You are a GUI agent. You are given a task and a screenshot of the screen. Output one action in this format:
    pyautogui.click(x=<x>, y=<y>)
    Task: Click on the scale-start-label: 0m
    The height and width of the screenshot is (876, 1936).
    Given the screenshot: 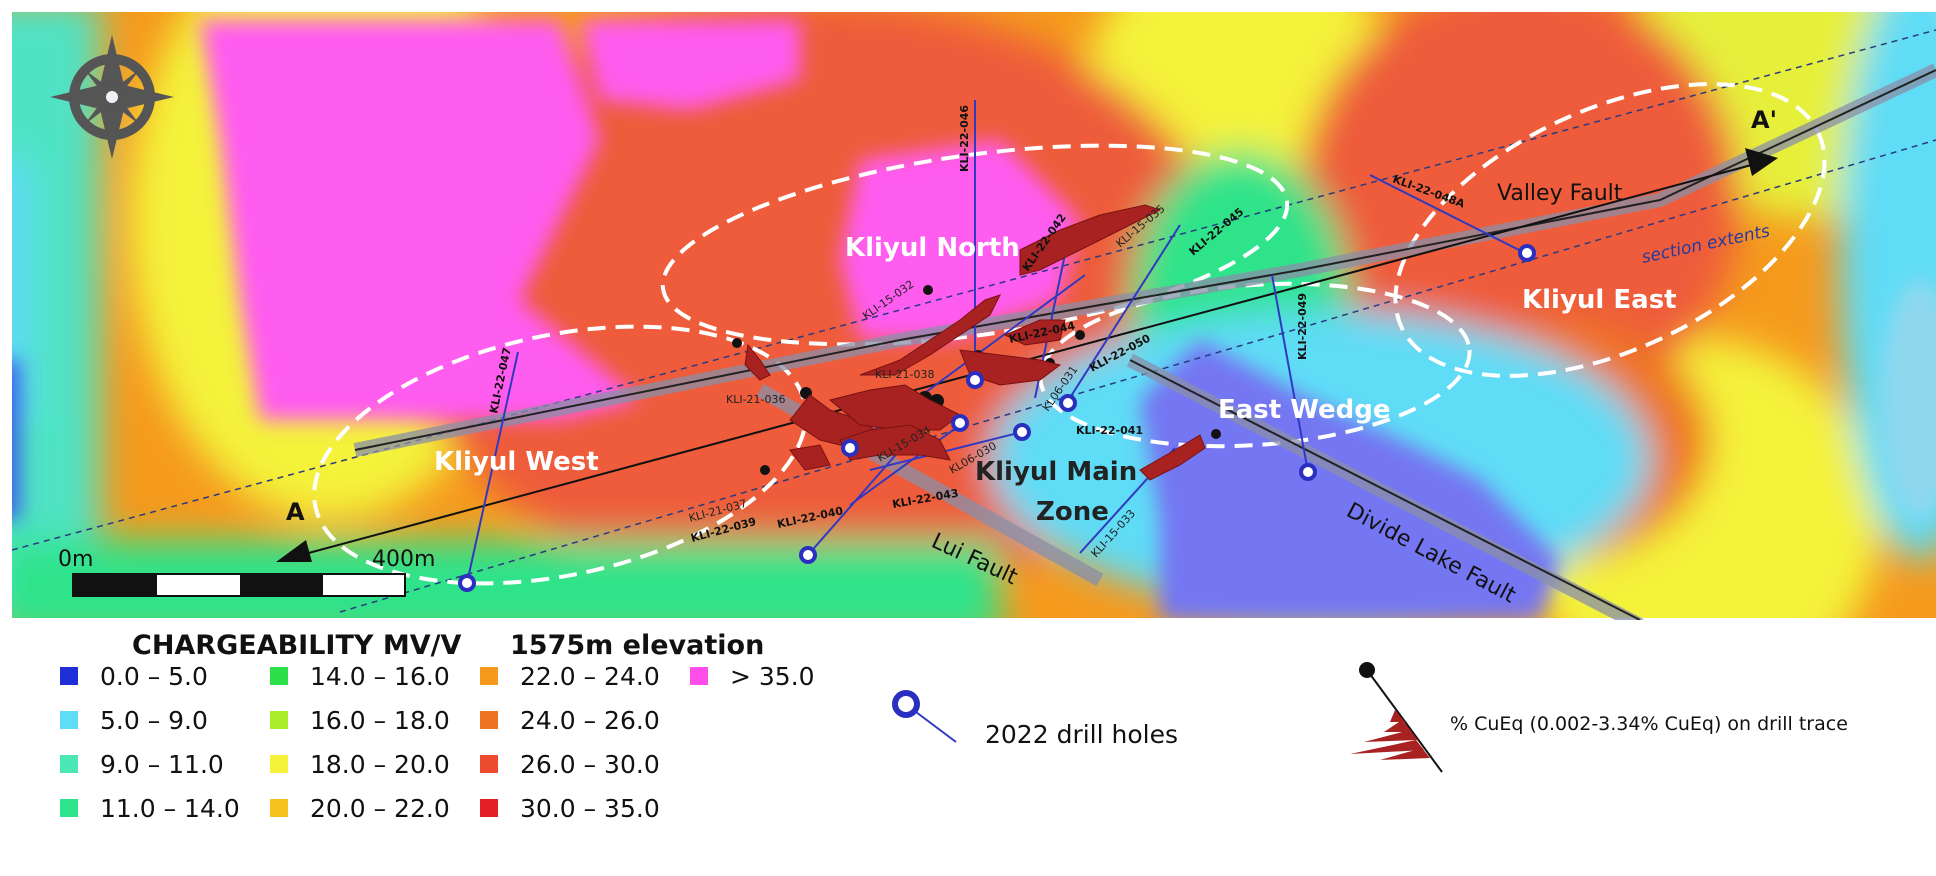 What is the action you would take?
    pyautogui.click(x=75, y=559)
    